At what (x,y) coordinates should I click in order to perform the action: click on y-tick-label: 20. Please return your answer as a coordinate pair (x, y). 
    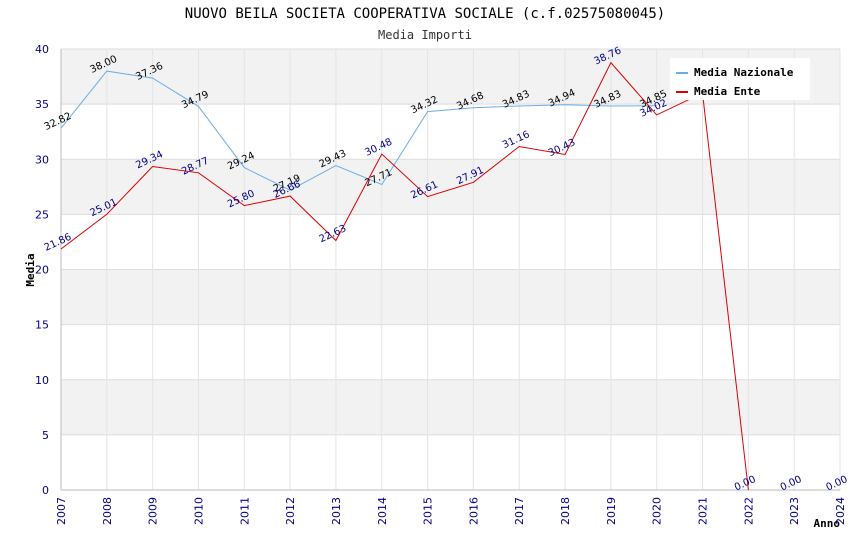
    Looking at the image, I should click on (42, 270).